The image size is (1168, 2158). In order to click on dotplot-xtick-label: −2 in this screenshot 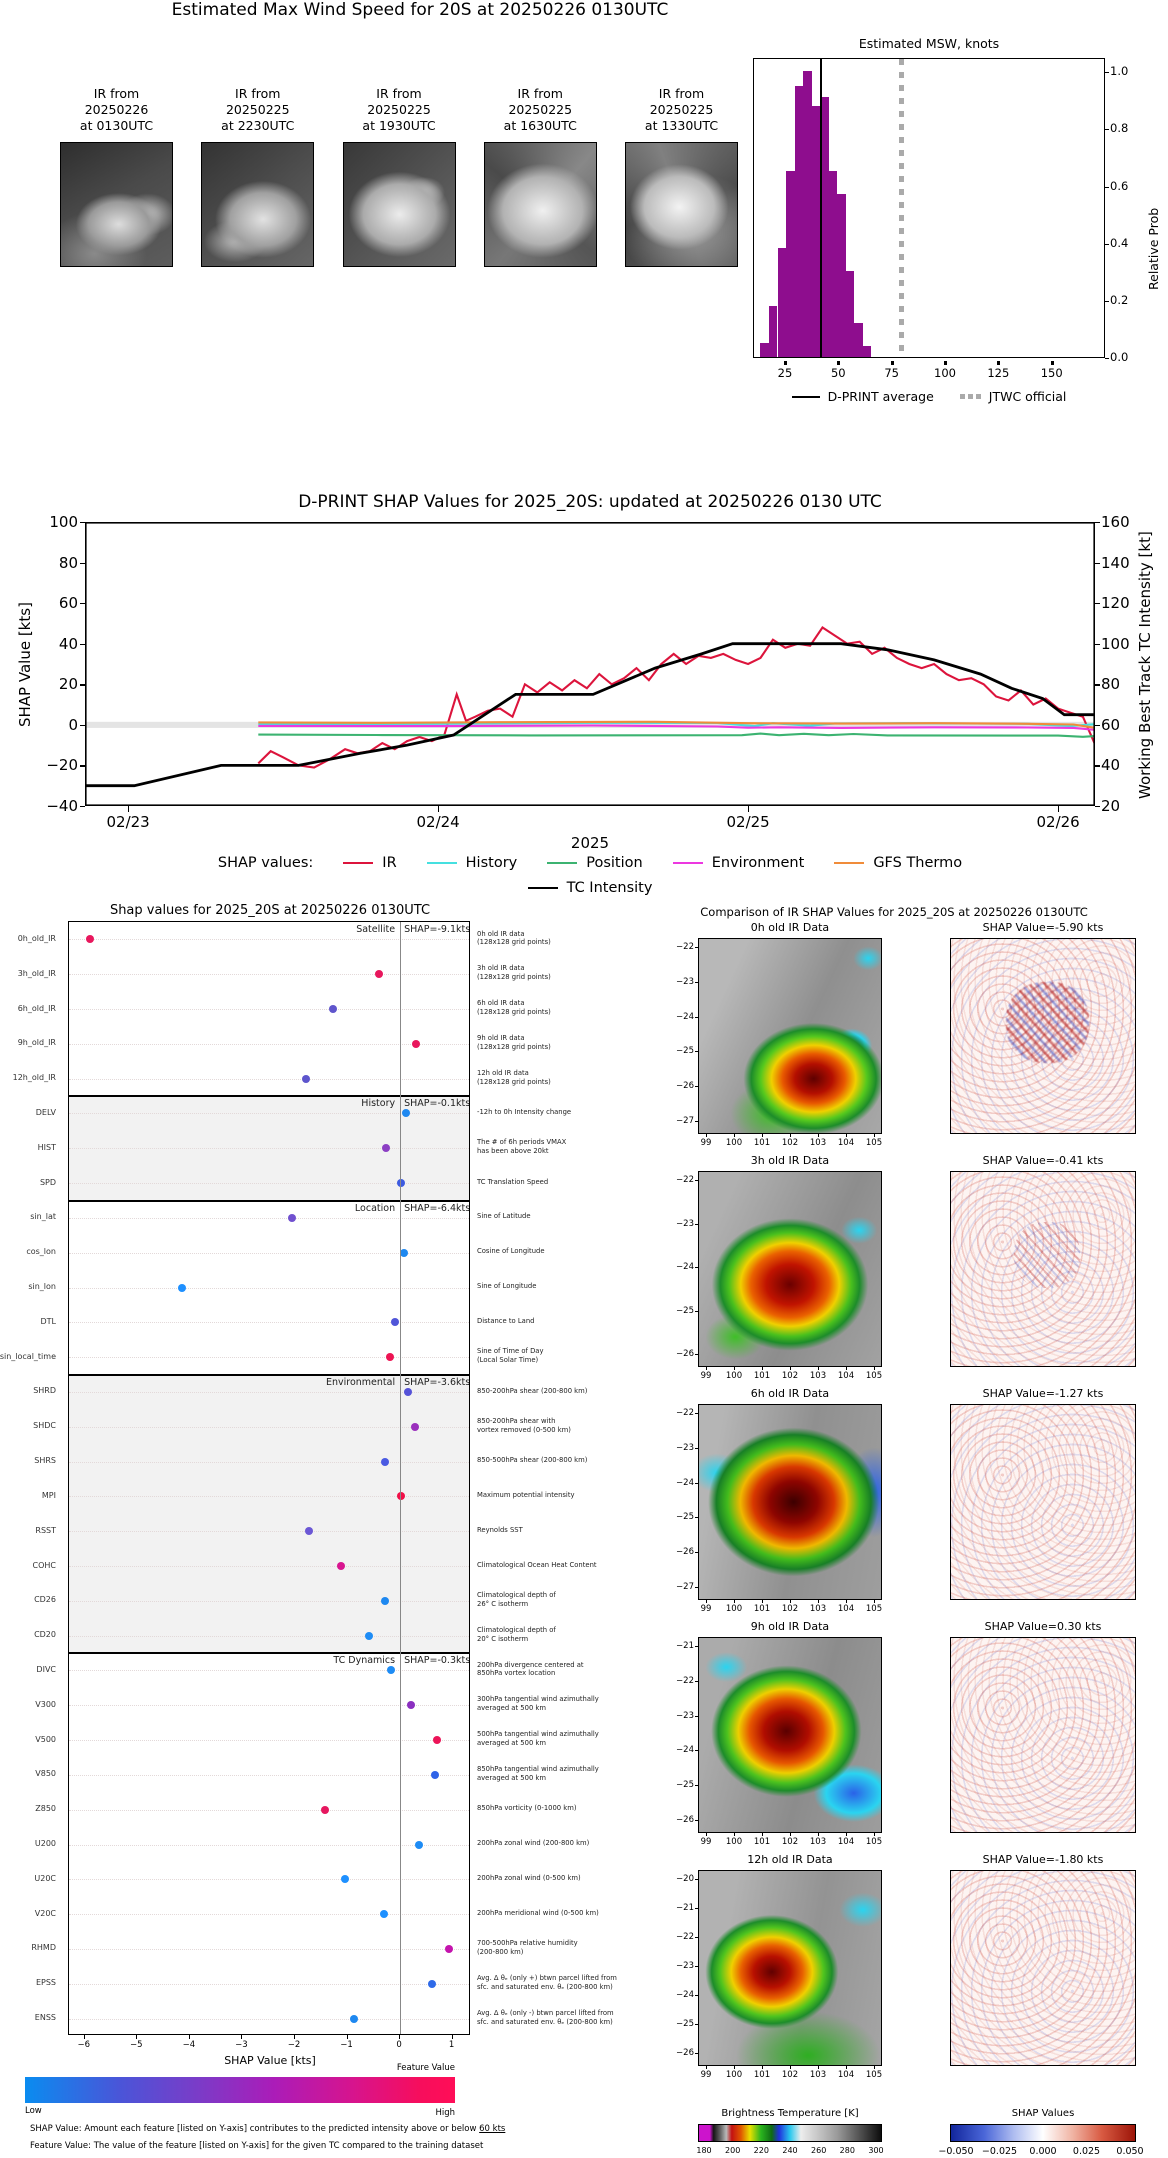, I will do `click(294, 2045)`.